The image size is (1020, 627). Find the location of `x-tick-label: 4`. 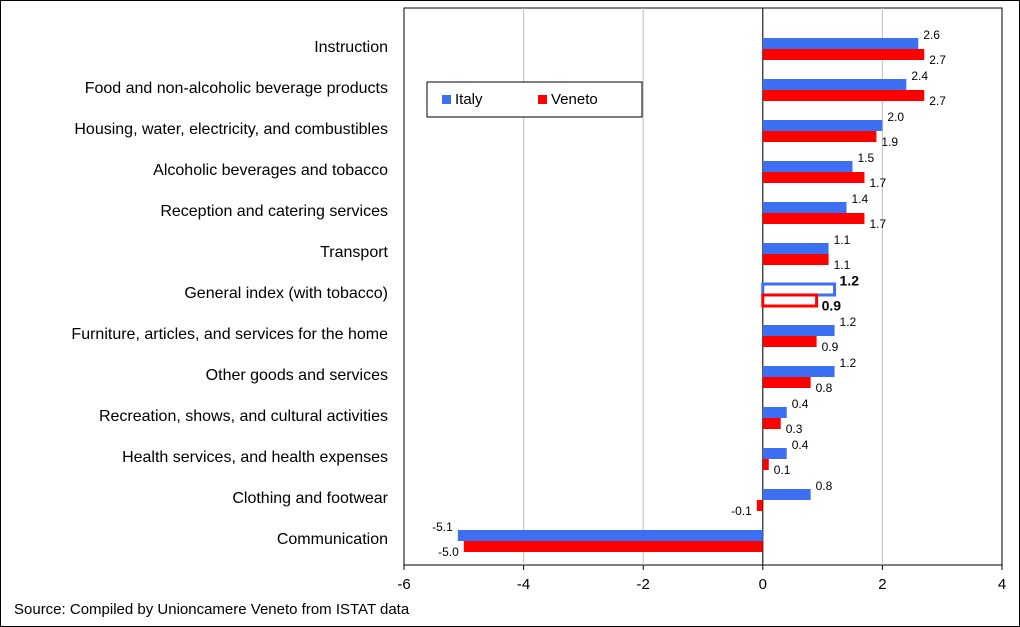

x-tick-label: 4 is located at coordinates (1002, 584).